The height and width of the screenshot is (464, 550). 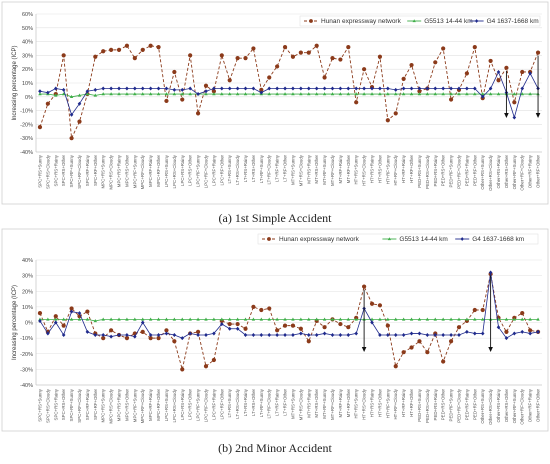 What do you see at coordinates (71, 404) in the screenshot?
I see `chart-b-category-label: SPC+RF+Sunny` at bounding box center [71, 404].